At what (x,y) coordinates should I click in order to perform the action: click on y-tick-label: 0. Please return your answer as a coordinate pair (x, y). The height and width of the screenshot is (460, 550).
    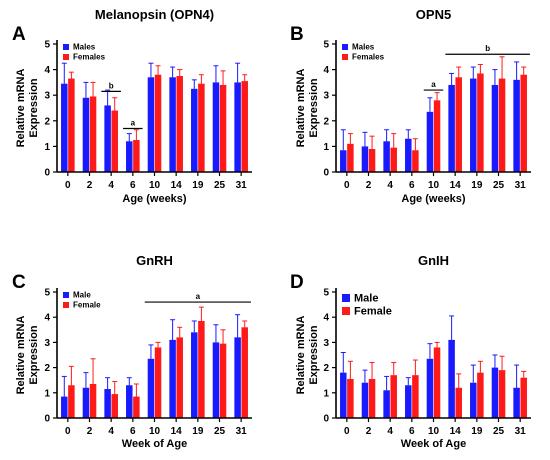
    Looking at the image, I should click on (47, 173).